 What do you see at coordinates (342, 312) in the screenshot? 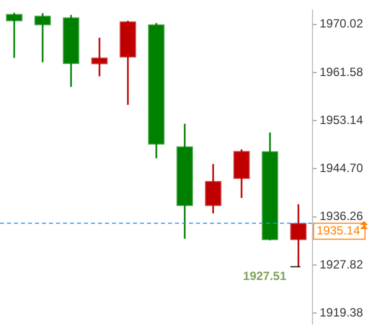
I see `y-tick-label: 1919.38` at bounding box center [342, 312].